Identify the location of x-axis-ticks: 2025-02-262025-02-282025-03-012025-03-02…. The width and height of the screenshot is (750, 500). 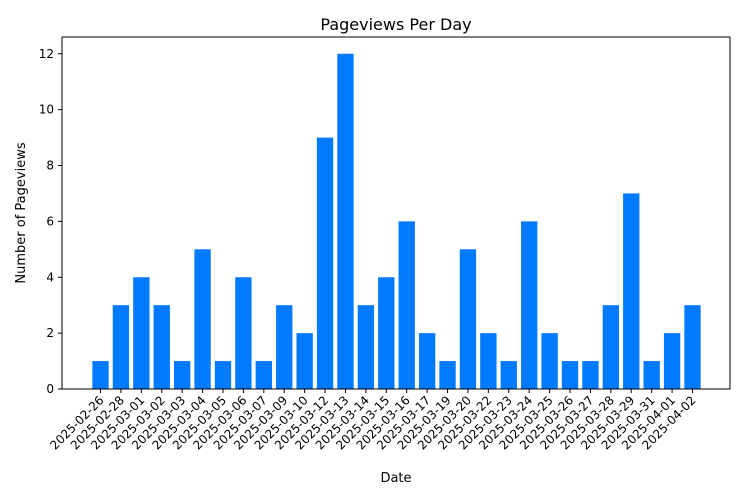
(373, 420).